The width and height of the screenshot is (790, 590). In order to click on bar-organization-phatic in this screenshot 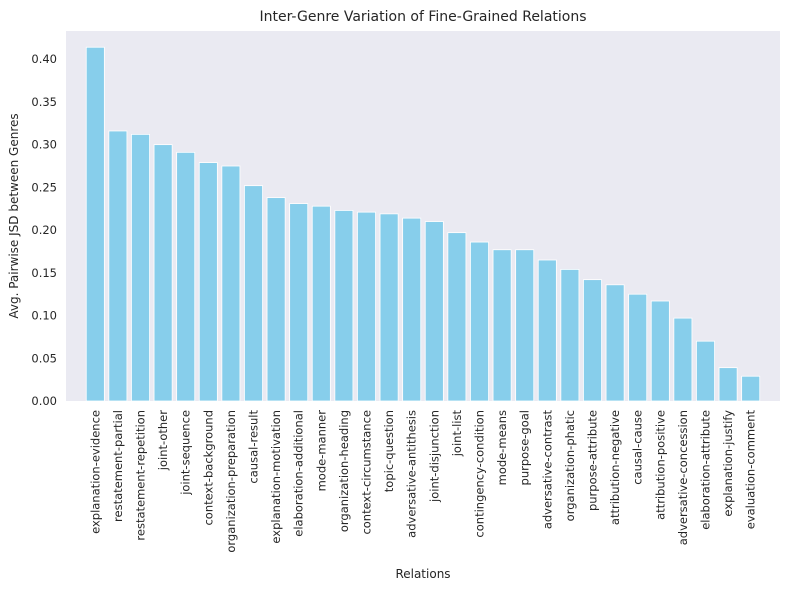, I will do `click(570, 335)`.